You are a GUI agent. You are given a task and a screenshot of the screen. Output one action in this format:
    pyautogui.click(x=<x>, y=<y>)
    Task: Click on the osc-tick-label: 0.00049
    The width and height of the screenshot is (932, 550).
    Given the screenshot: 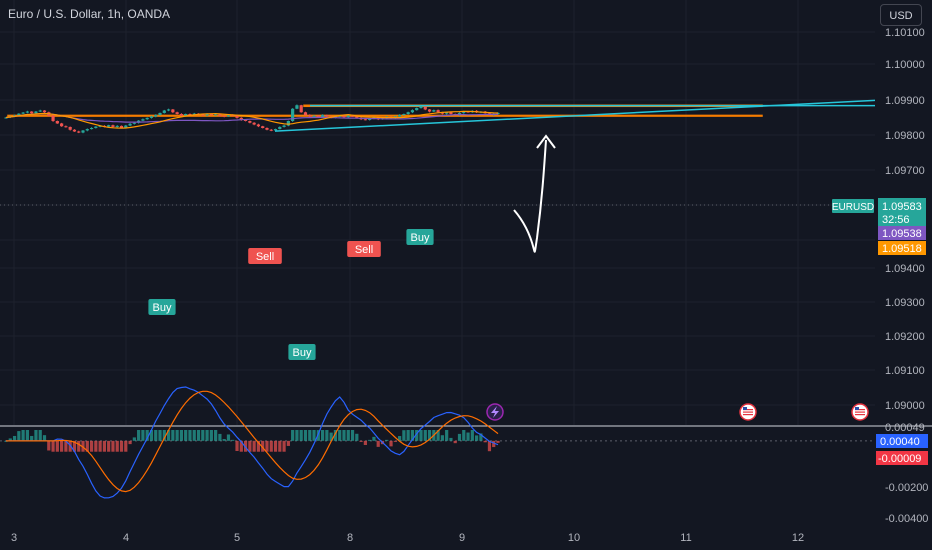 What is the action you would take?
    pyautogui.click(x=905, y=428)
    